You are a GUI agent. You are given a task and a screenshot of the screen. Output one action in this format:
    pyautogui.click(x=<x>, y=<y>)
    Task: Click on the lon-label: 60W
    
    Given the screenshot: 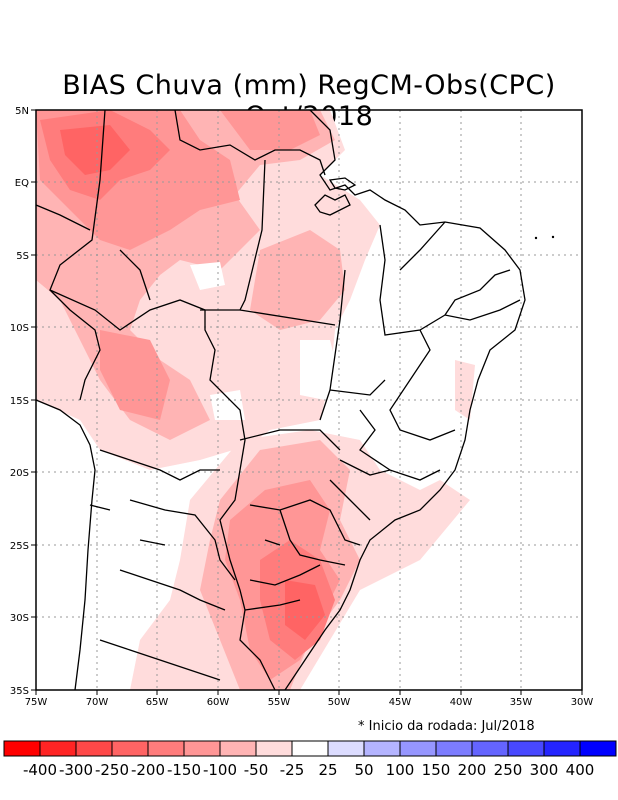 What is the action you would take?
    pyautogui.click(x=218, y=702)
    